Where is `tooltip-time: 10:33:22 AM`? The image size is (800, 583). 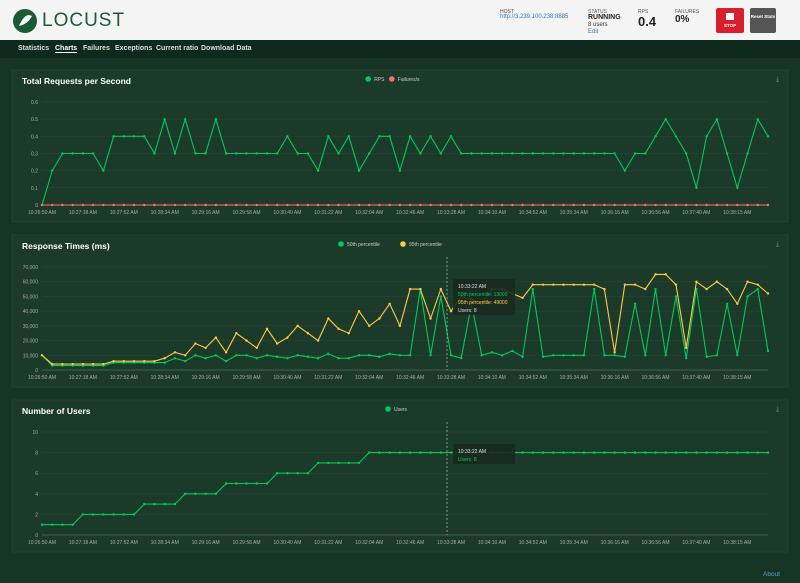 tooltip-time: 10:33:22 AM is located at coordinates (472, 287).